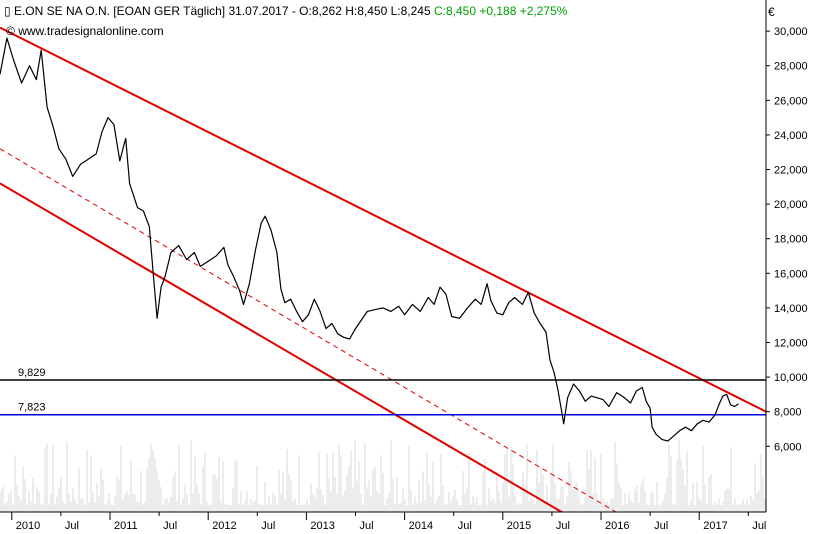 The image size is (826, 534). Describe the element at coordinates (421, 526) in the screenshot. I see `x-tick-label: 2014` at that location.